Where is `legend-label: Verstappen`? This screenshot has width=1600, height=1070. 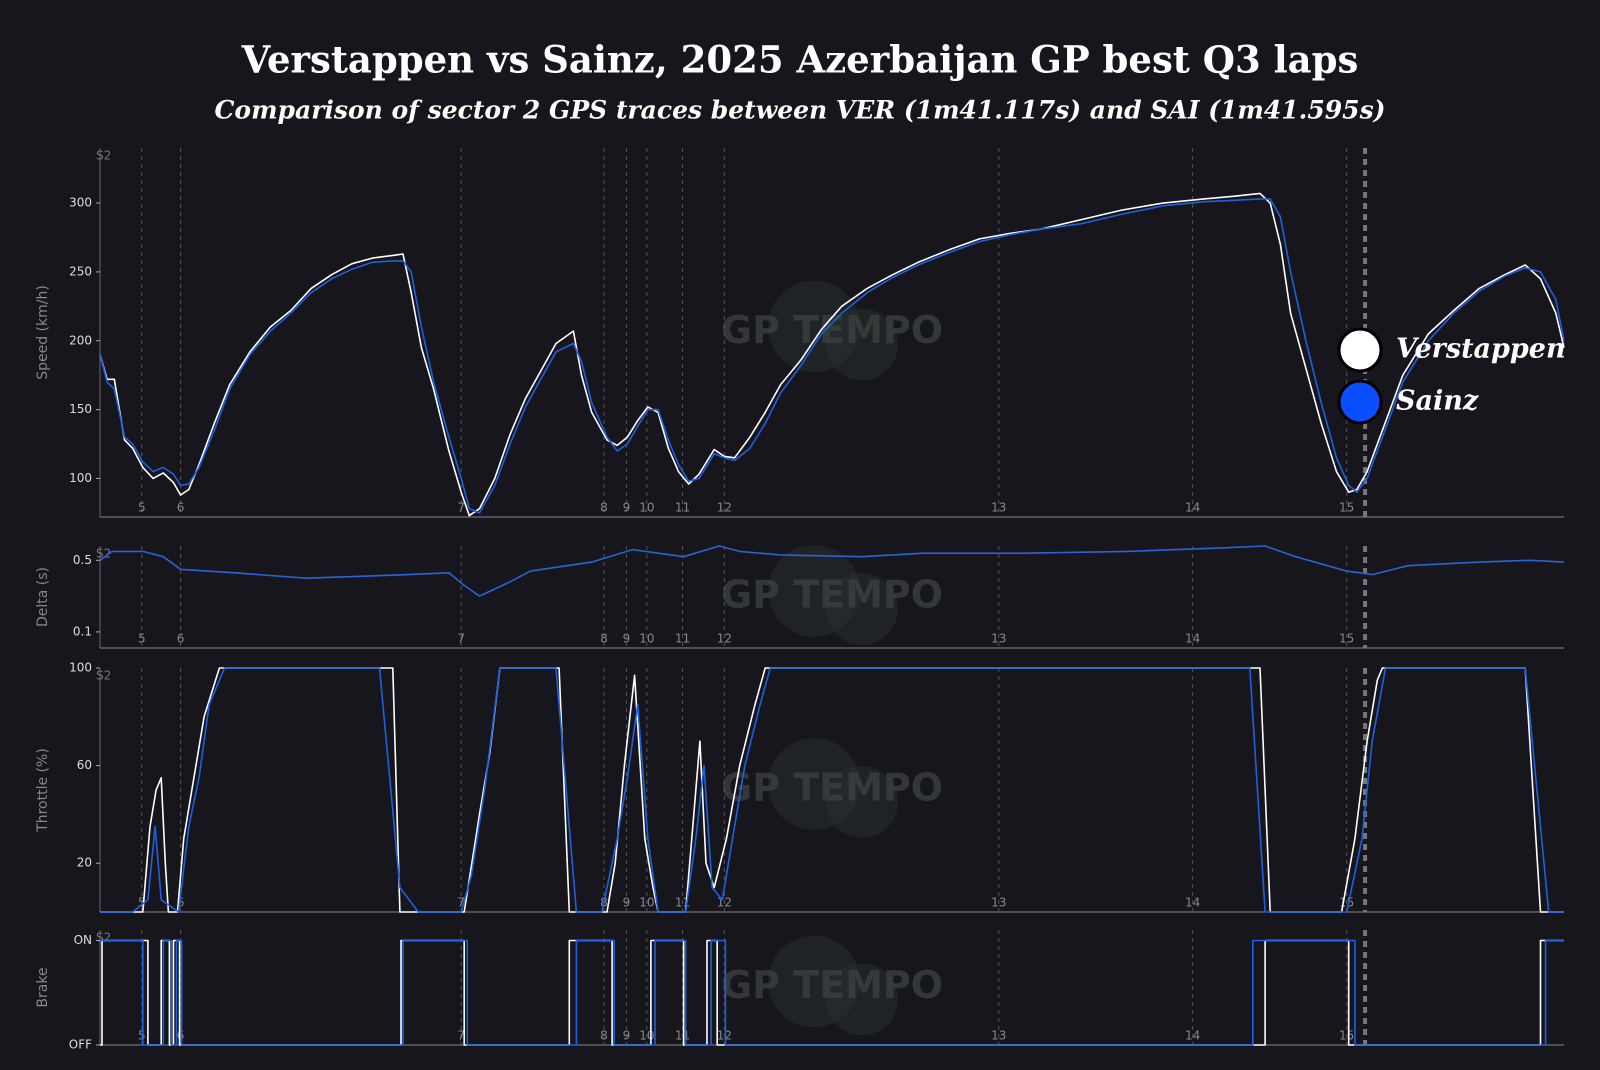 legend-label: Verstappen is located at coordinates (1481, 349).